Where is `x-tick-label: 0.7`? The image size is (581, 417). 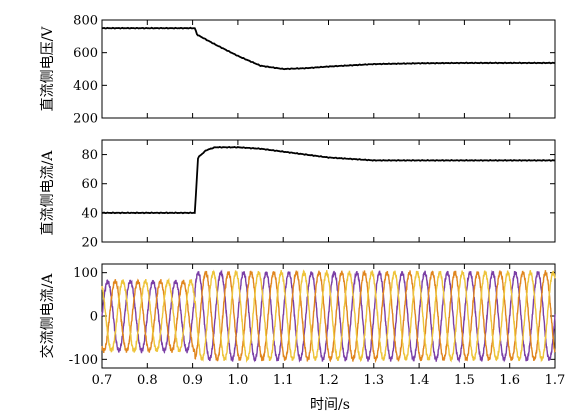
x-tick-label: 0.7 is located at coordinates (102, 380).